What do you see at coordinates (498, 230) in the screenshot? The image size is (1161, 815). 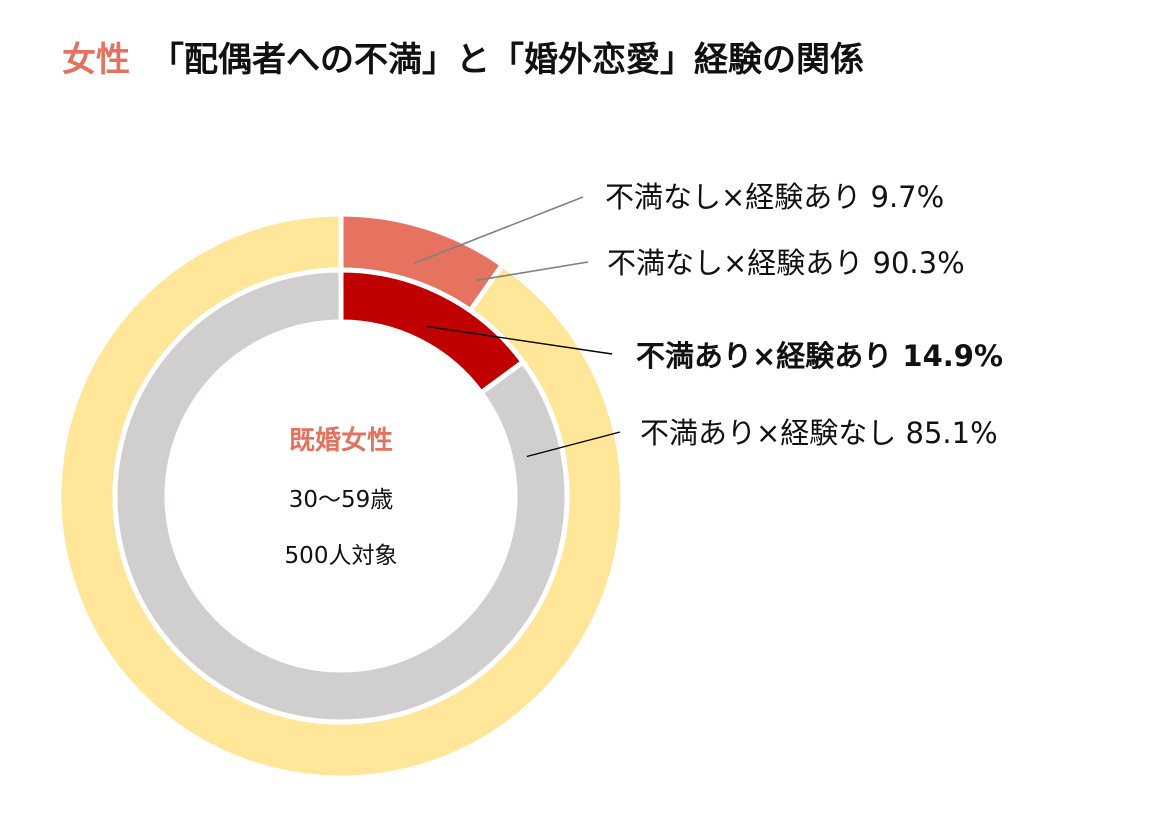 I see `outer-slice-1-leader-line` at bounding box center [498, 230].